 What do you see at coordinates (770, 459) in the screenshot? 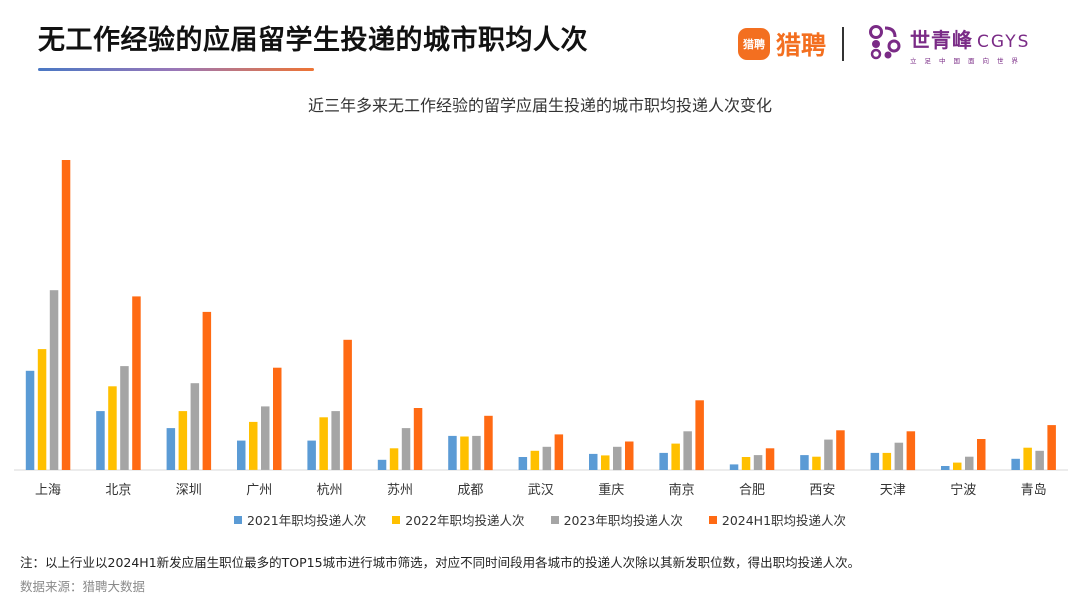
I see `bar-合肥-s3` at bounding box center [770, 459].